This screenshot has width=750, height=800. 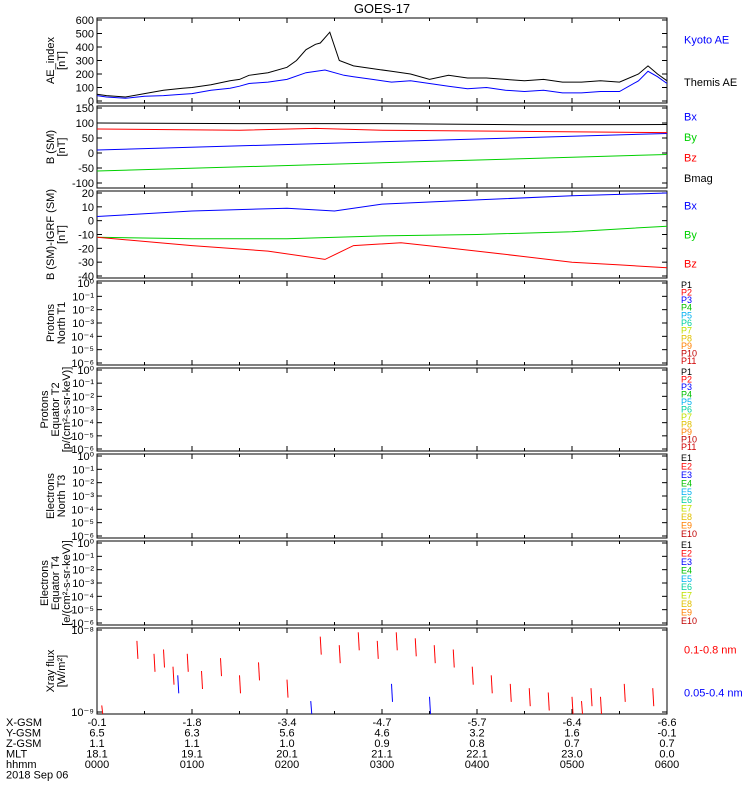 I want to click on y-tick-label: 10⁻⁹, so click(x=82, y=713).